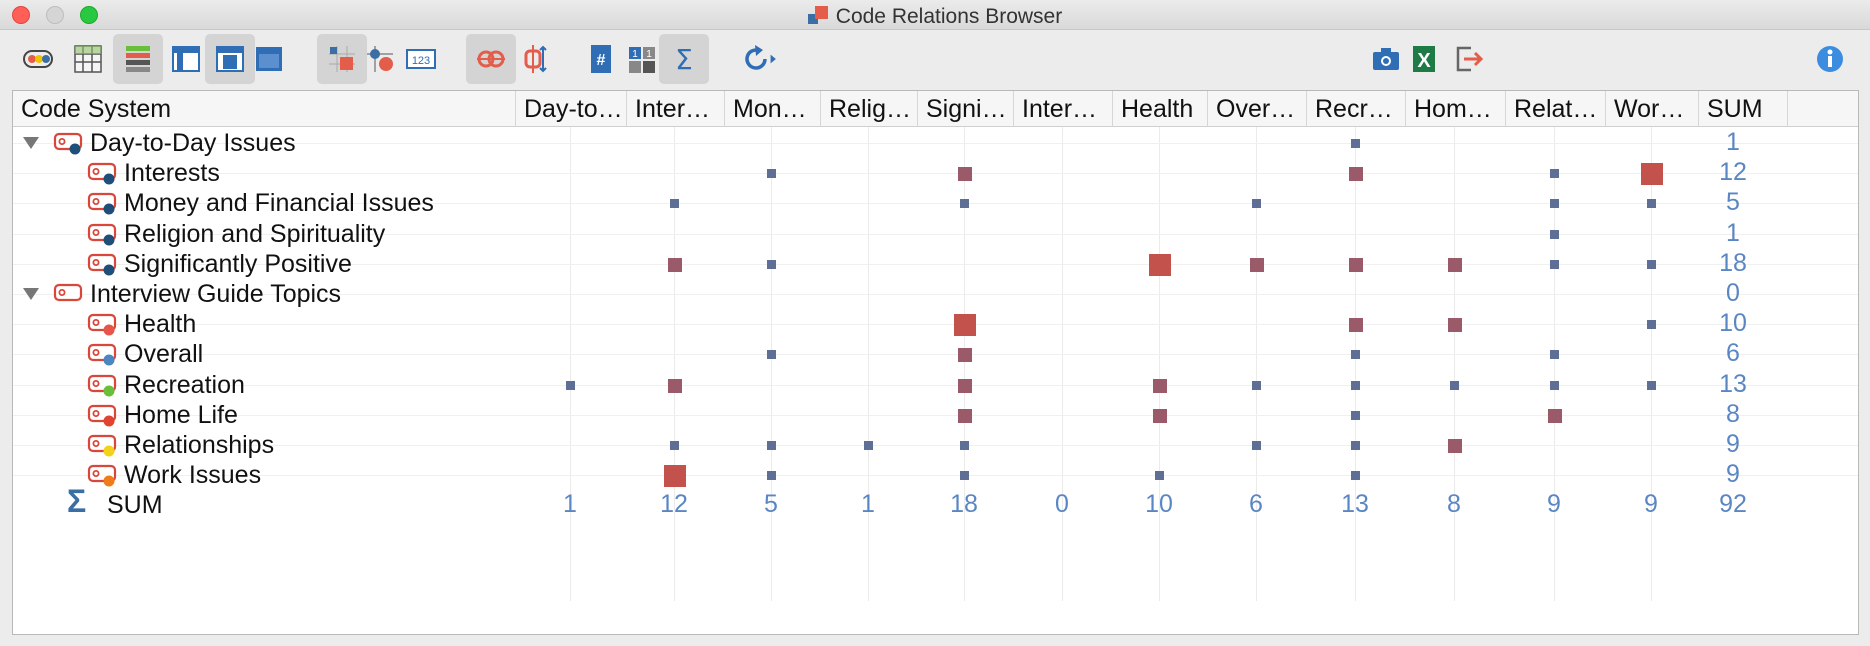 This screenshot has height=646, width=1870. What do you see at coordinates (186, 59) in the screenshot?
I see `panel-left-button` at bounding box center [186, 59].